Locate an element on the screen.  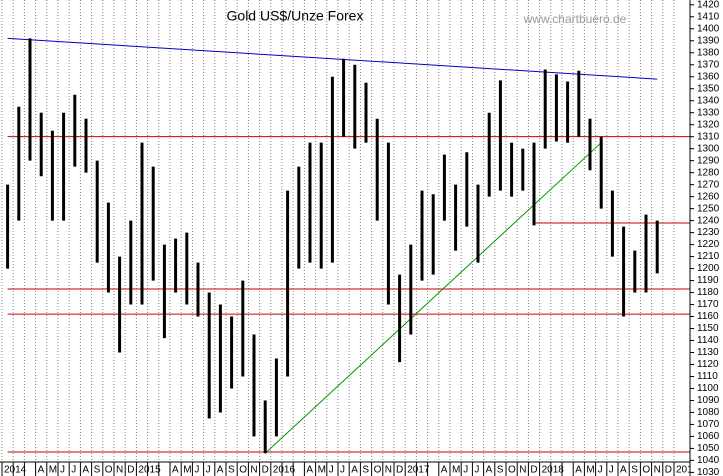
x-tick-label: 2016 is located at coordinates (284, 470).